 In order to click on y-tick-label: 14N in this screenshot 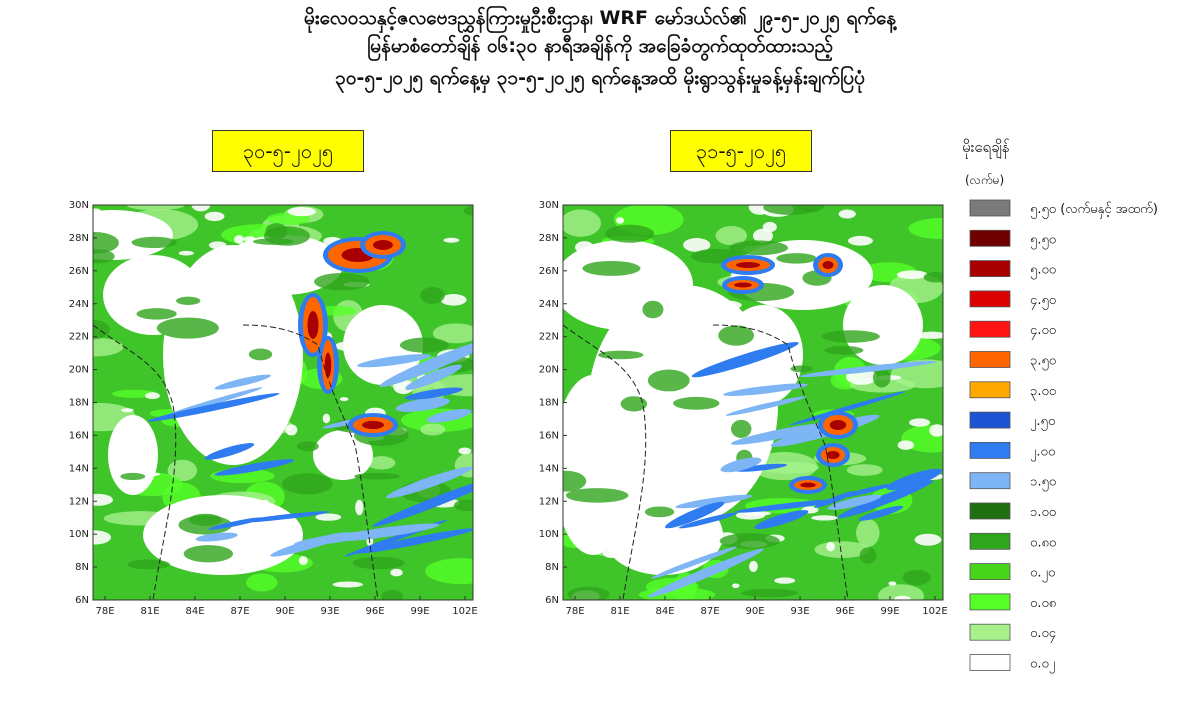, I will do `click(79, 468)`.